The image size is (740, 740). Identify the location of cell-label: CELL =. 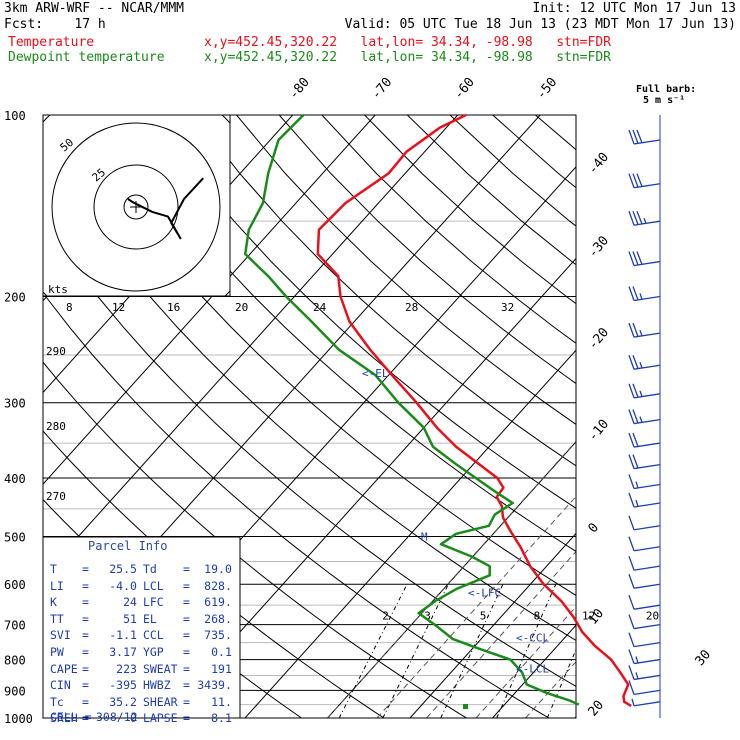
(71, 717).